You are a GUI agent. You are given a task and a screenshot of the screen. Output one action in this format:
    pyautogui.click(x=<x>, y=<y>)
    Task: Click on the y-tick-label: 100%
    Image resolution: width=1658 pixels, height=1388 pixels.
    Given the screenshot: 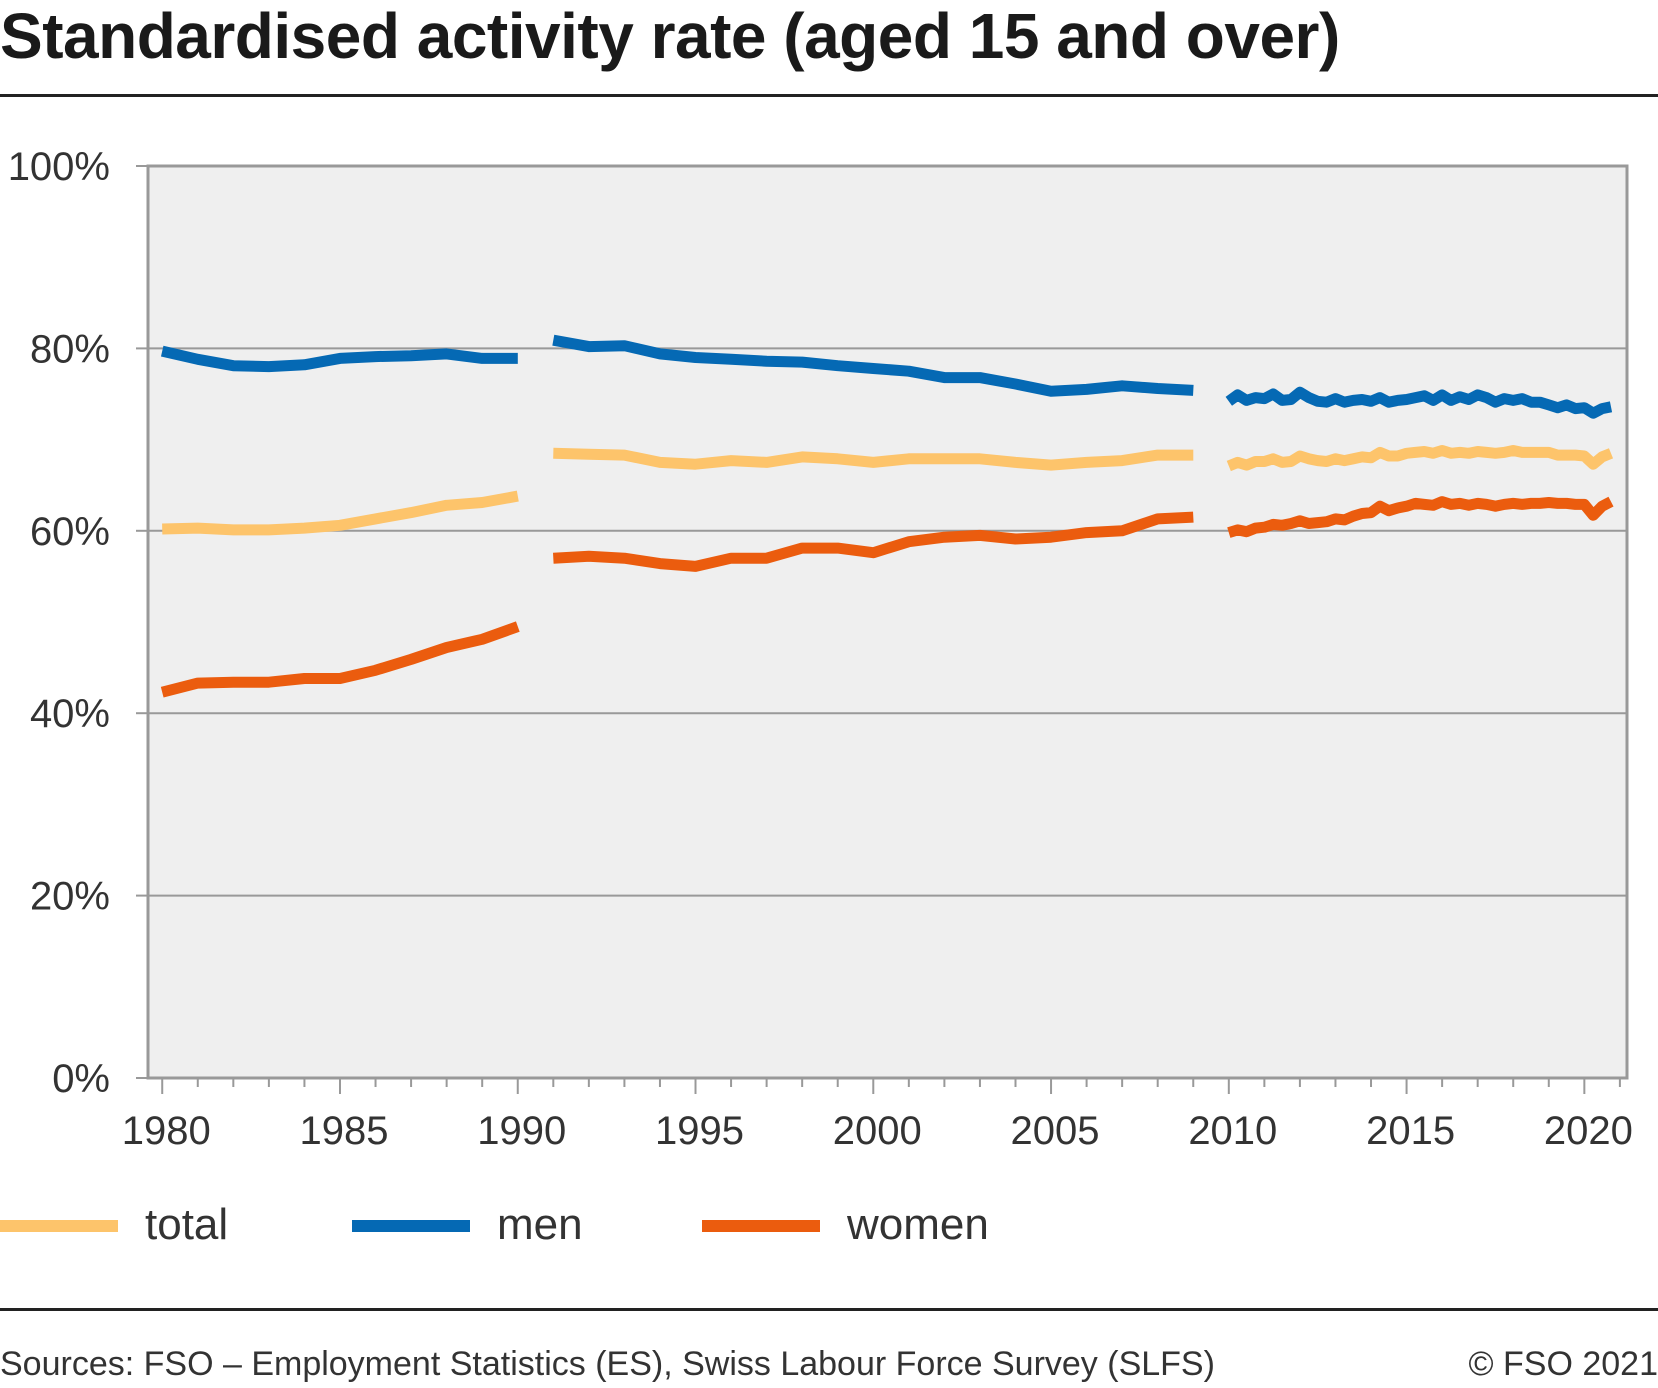 What is the action you would take?
    pyautogui.click(x=59, y=167)
    